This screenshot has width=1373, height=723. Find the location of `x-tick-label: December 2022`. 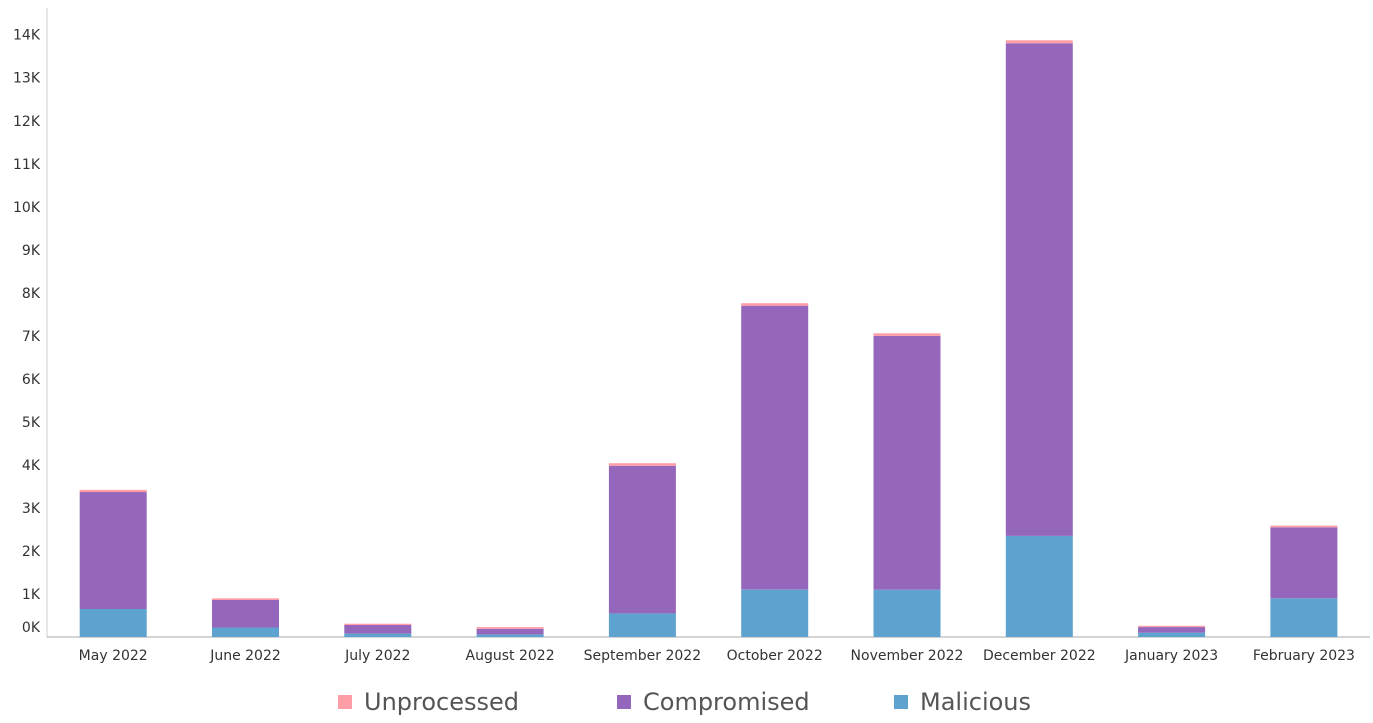

x-tick-label: December 2022 is located at coordinates (1039, 656).